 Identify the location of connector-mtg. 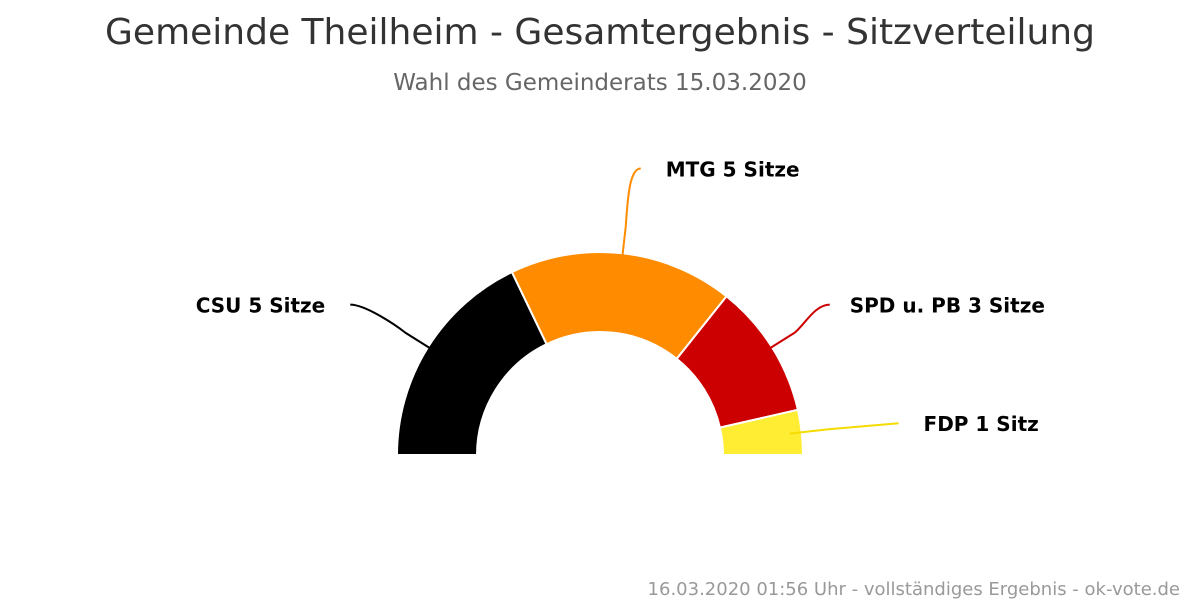
(631, 216).